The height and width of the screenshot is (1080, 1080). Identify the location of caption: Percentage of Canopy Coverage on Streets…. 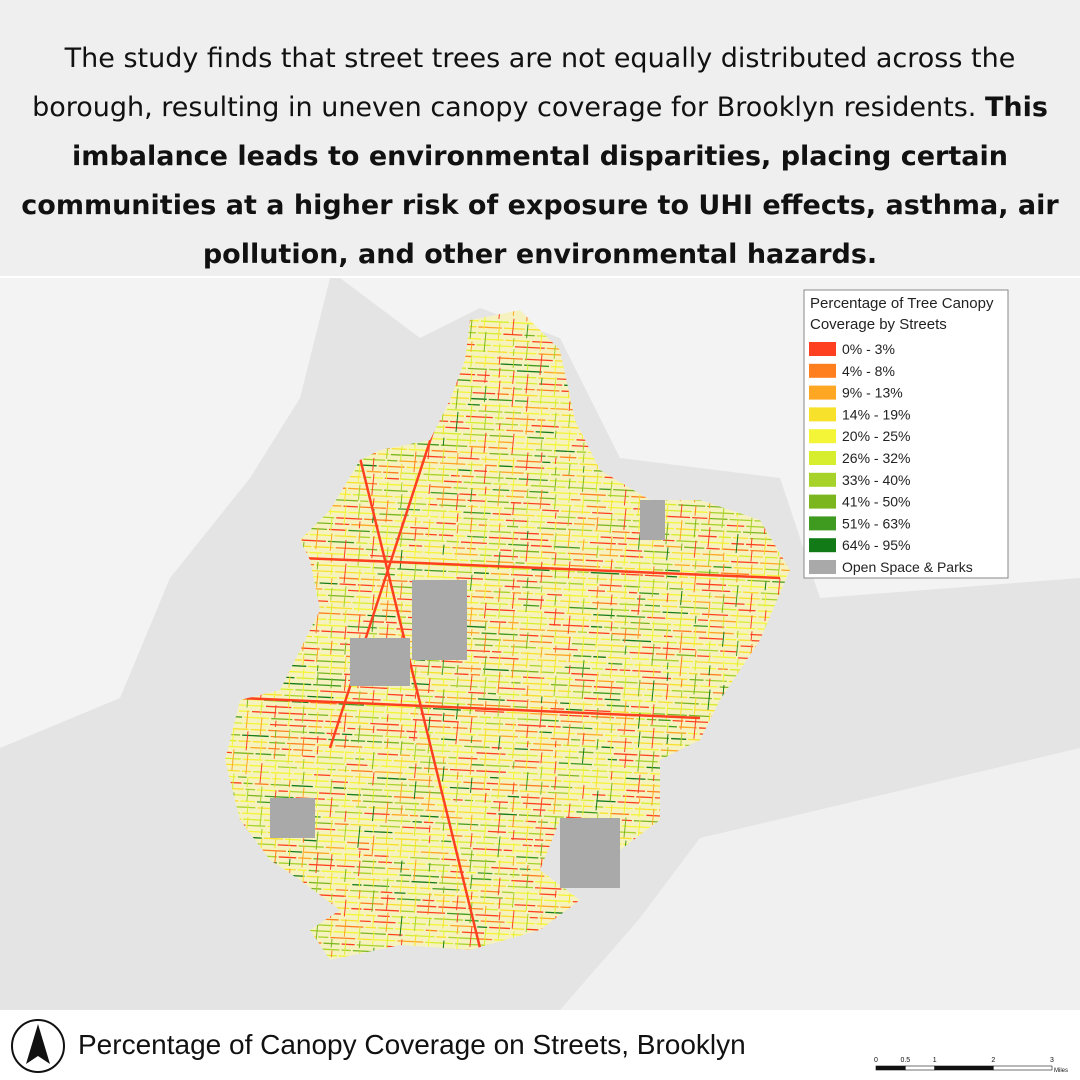
(412, 1044).